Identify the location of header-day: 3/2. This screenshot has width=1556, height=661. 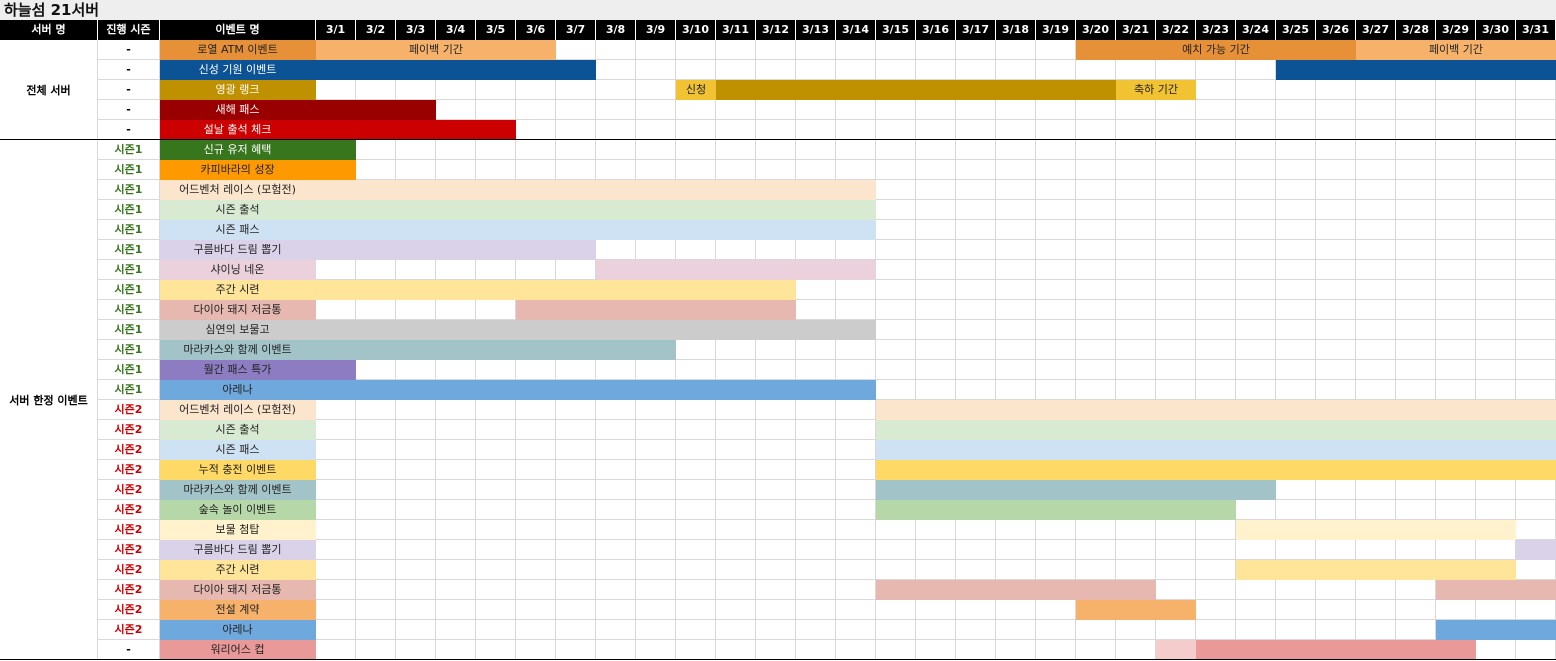
(376, 30).